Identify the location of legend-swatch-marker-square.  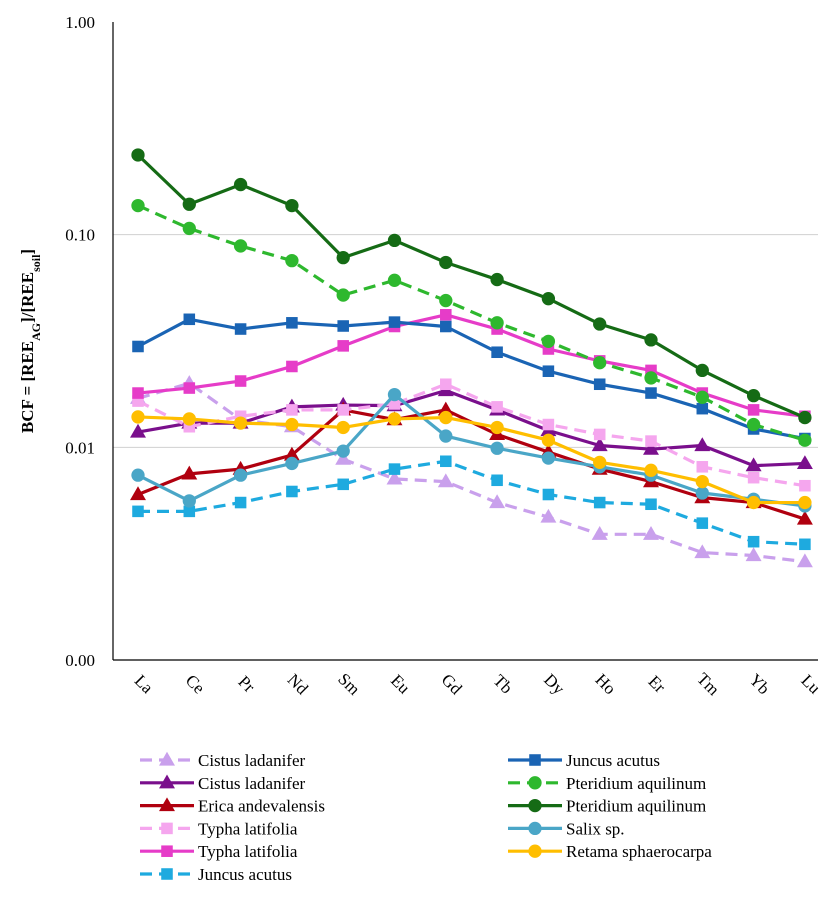
(167, 851).